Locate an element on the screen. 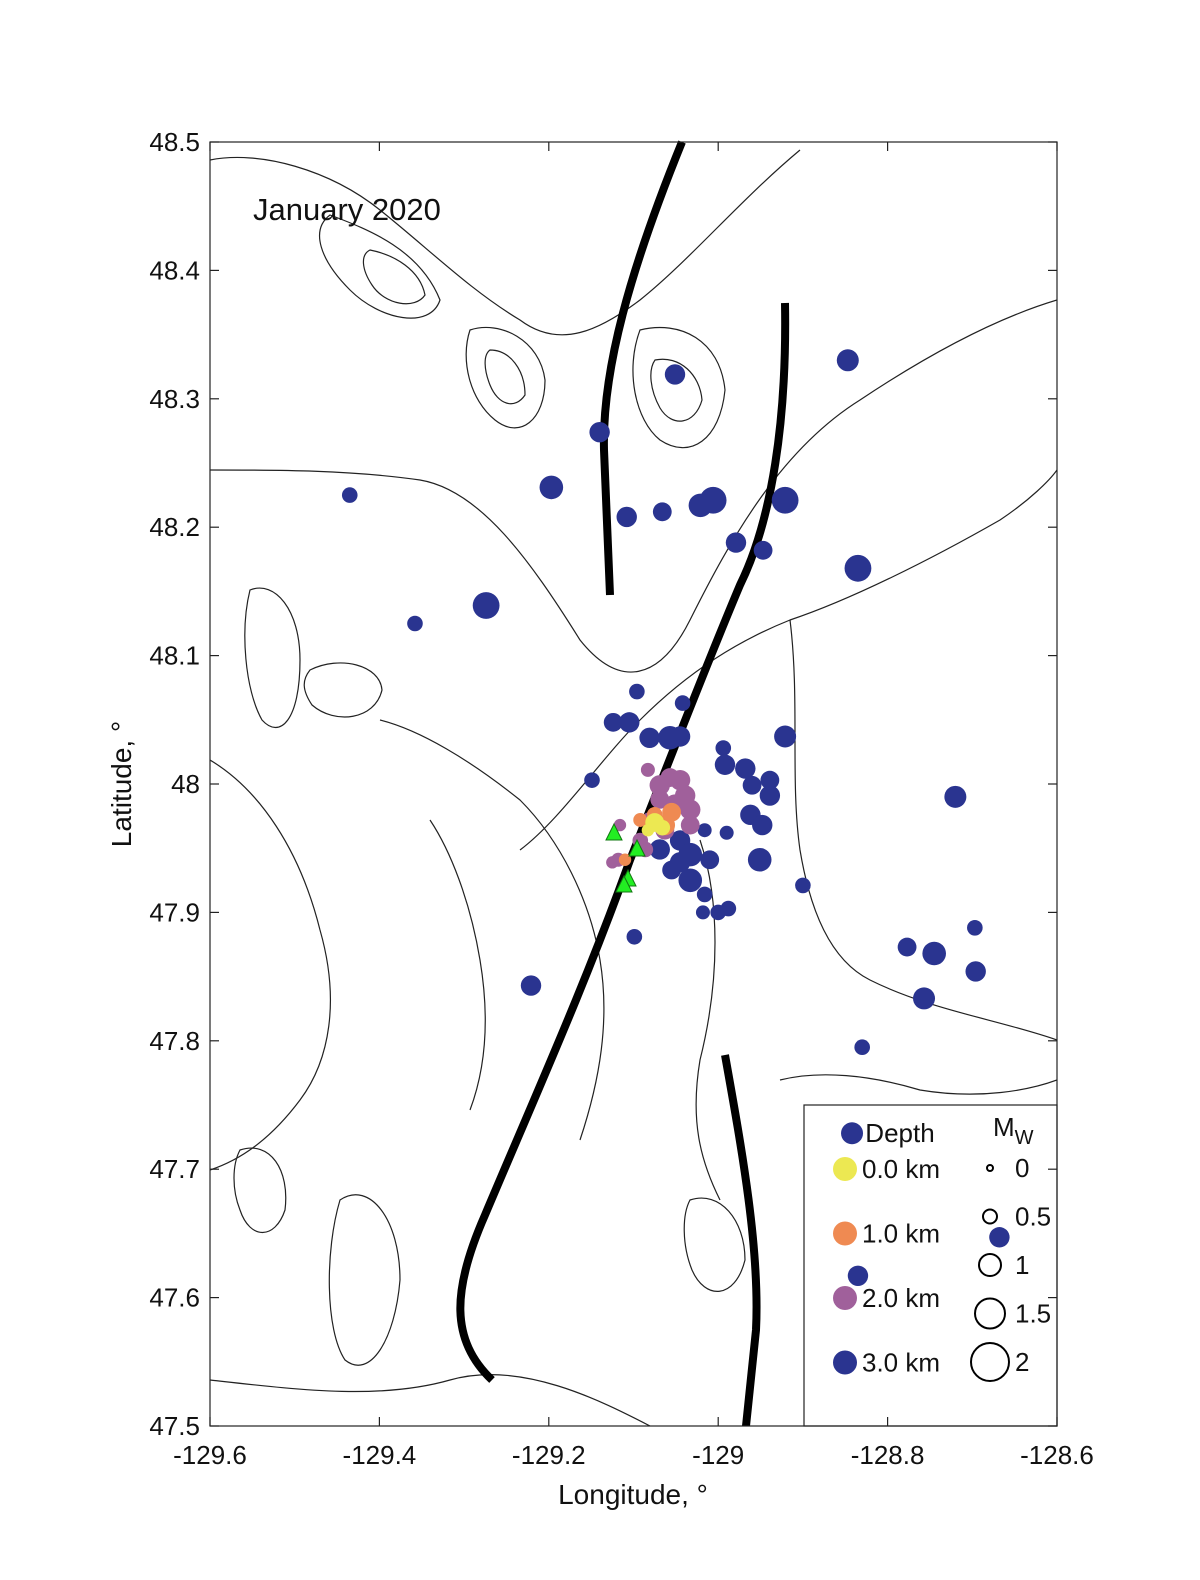  x-tick-label: -128.8 is located at coordinates (888, 1455).